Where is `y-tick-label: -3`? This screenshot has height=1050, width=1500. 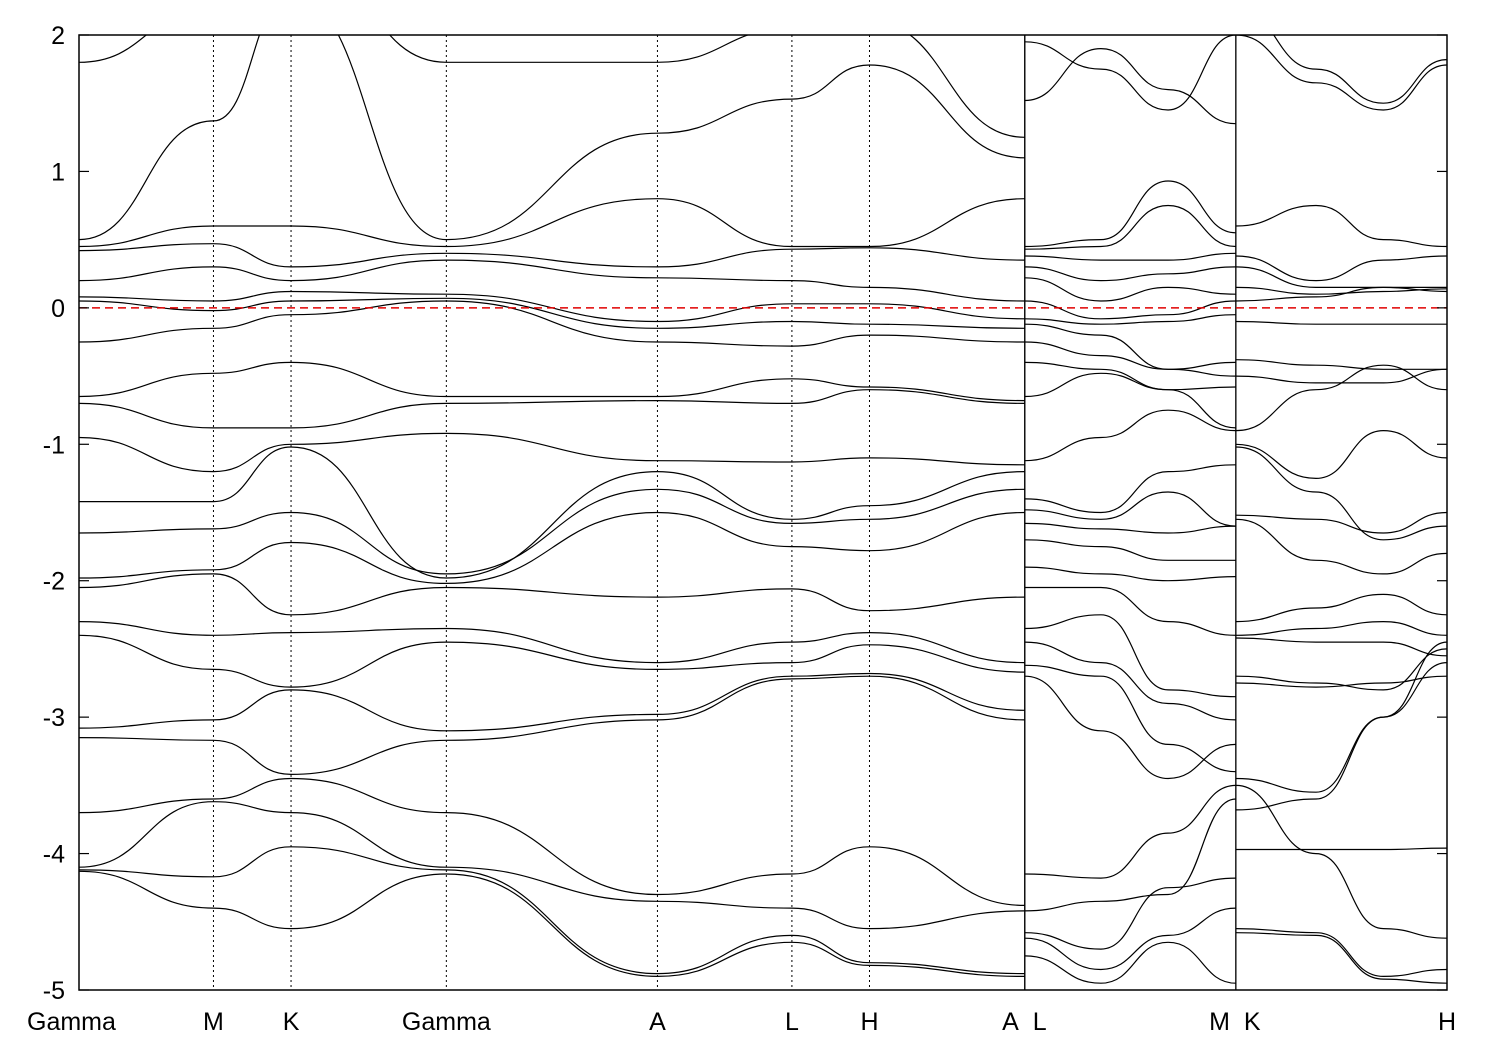 y-tick-label: -3 is located at coordinates (54, 718).